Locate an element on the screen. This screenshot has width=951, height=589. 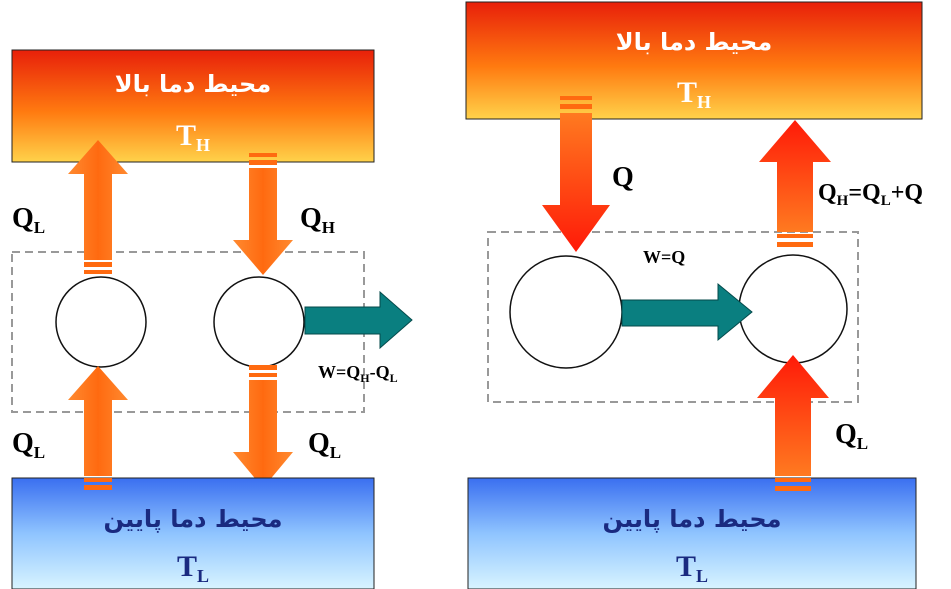
left-label-ql-bottom-right: QL is located at coordinates (324, 445).